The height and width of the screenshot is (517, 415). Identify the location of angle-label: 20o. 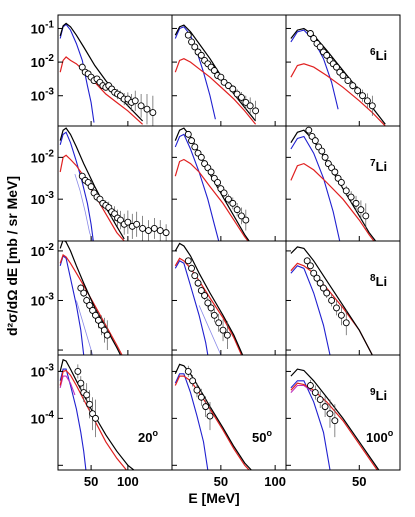
(148, 436).